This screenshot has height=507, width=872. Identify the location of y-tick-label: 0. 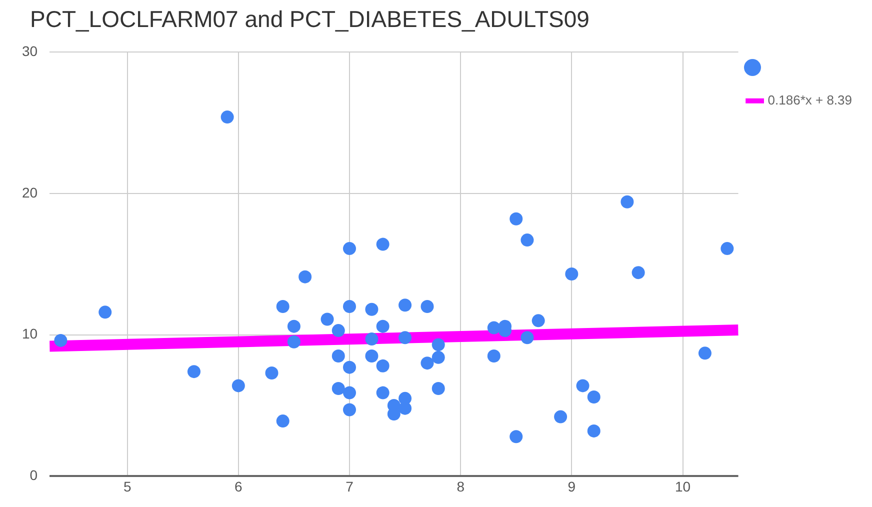
(34, 475).